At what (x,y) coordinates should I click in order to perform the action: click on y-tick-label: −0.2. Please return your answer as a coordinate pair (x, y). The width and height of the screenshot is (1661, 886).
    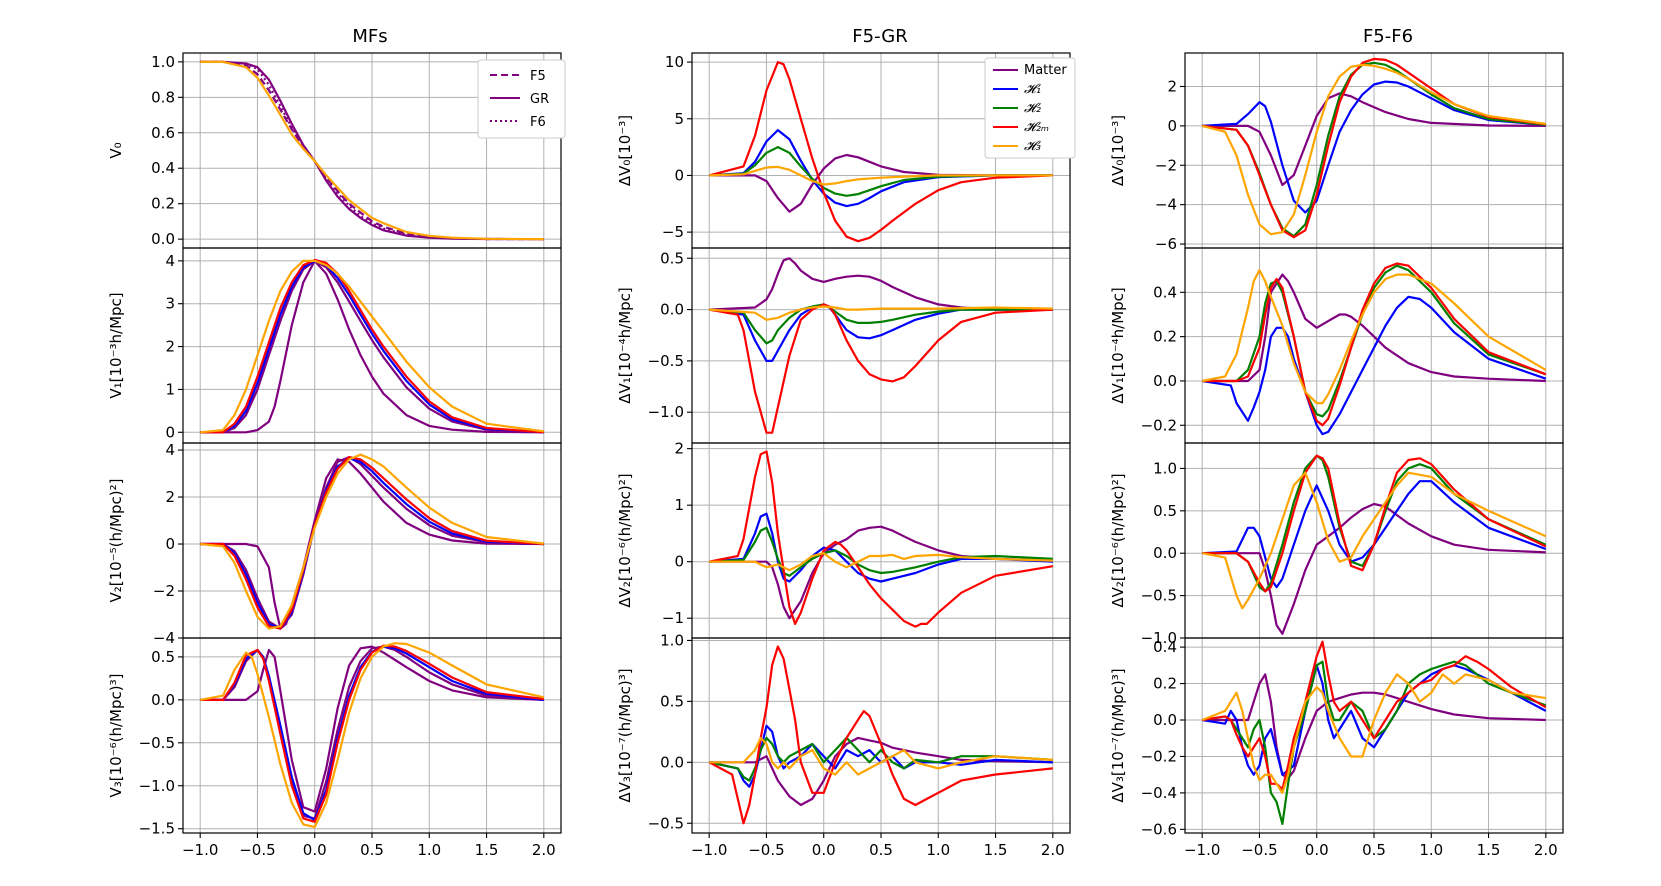
    Looking at the image, I should click on (1159, 425).